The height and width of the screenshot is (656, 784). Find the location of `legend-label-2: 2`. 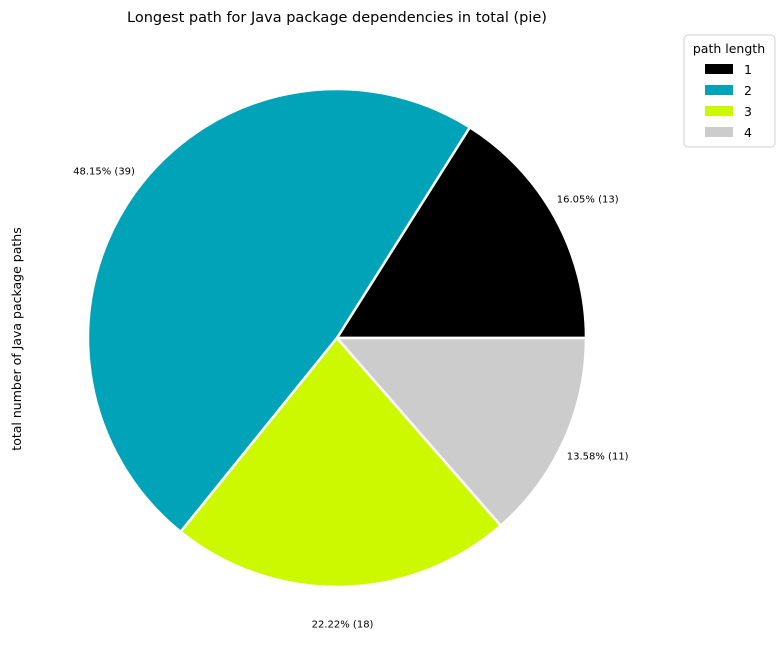

legend-label-2: 2 is located at coordinates (748, 90).